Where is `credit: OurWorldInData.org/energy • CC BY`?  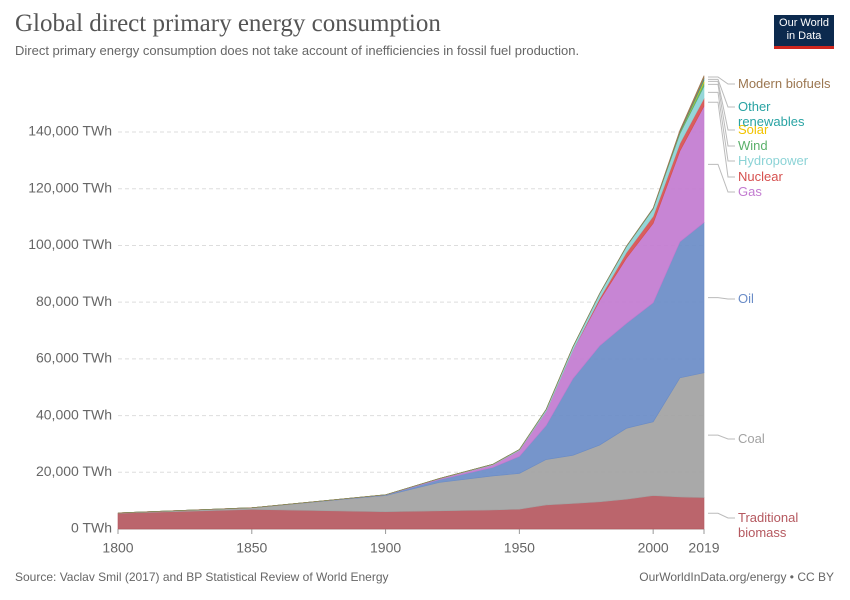
credit: OurWorldInData.org/energy • CC BY is located at coordinates (736, 577).